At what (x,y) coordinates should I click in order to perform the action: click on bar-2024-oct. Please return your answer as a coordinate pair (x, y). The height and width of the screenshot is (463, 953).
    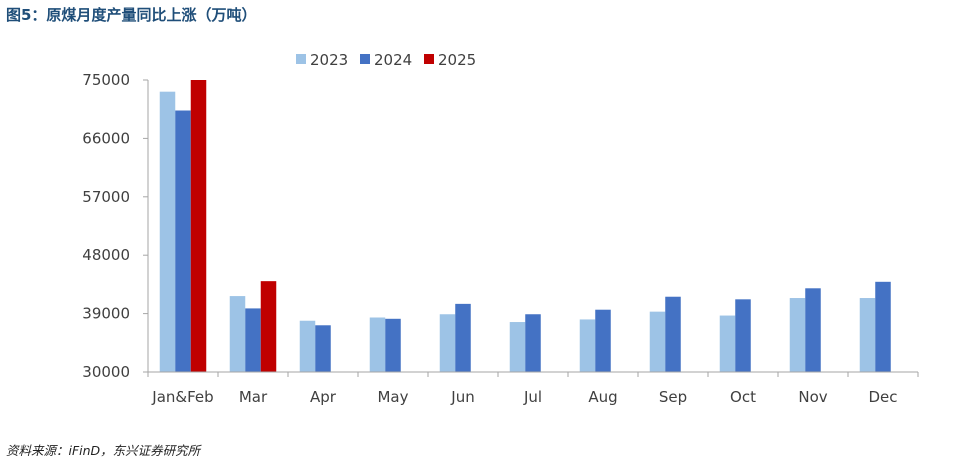
    Looking at the image, I should click on (743, 335).